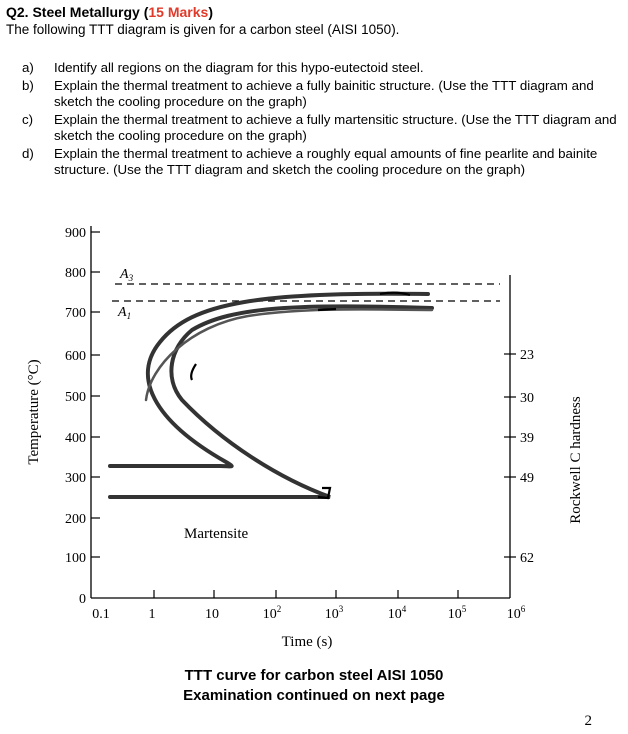  What do you see at coordinates (527, 457) in the screenshot?
I see `hardness-tick-labels: 23 30 39 49 62` at bounding box center [527, 457].